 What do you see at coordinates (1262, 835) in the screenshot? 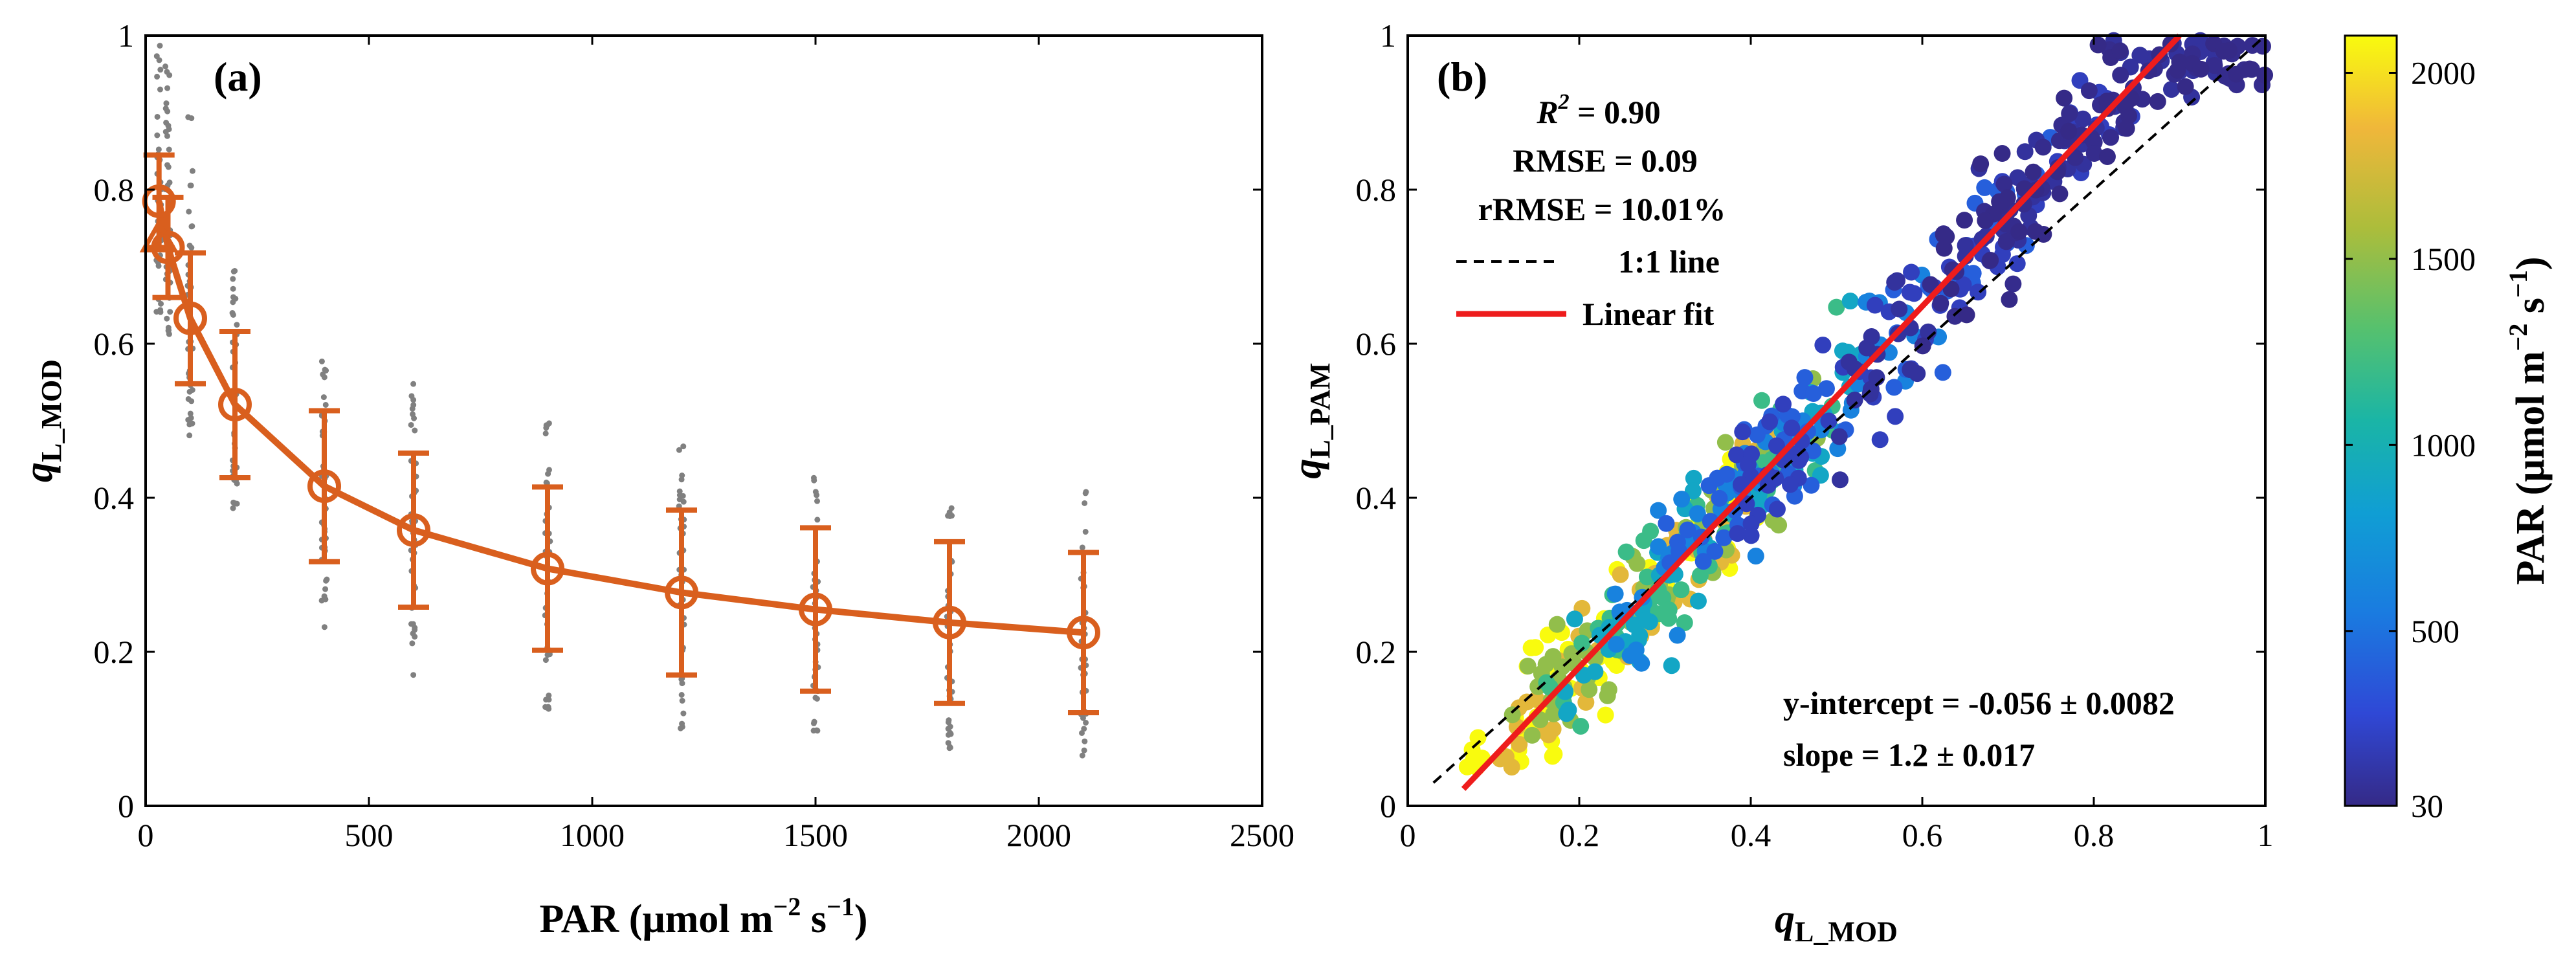
I see `x-tick-label-a: 2500` at bounding box center [1262, 835].